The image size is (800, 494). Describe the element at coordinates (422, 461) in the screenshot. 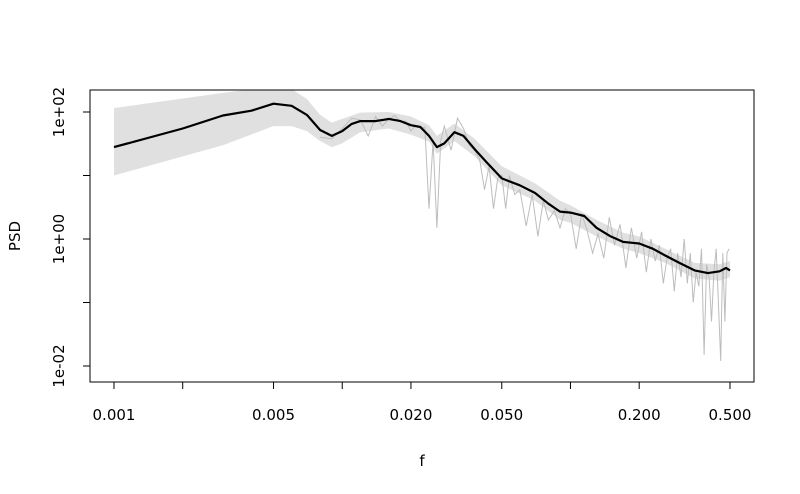

I see `x-axis-title: f` at that location.